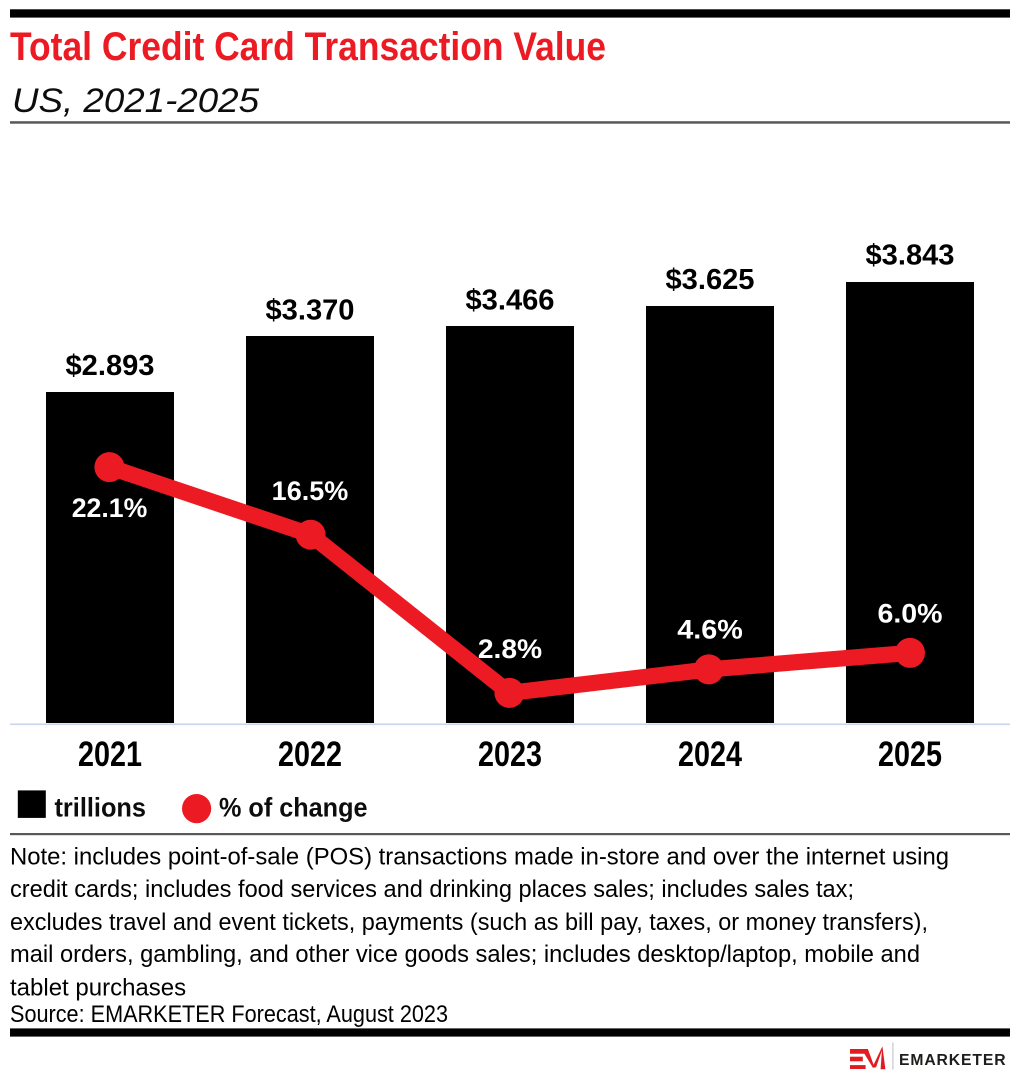 Image resolution: width=1020 pixels, height=1080 pixels. Describe the element at coordinates (510, 300) in the screenshot. I see `svg-text: $3.466` at that location.